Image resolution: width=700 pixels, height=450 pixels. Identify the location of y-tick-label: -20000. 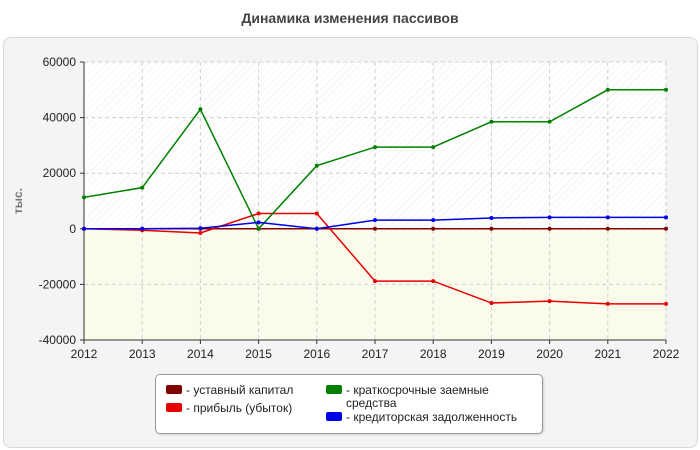
(58, 284).